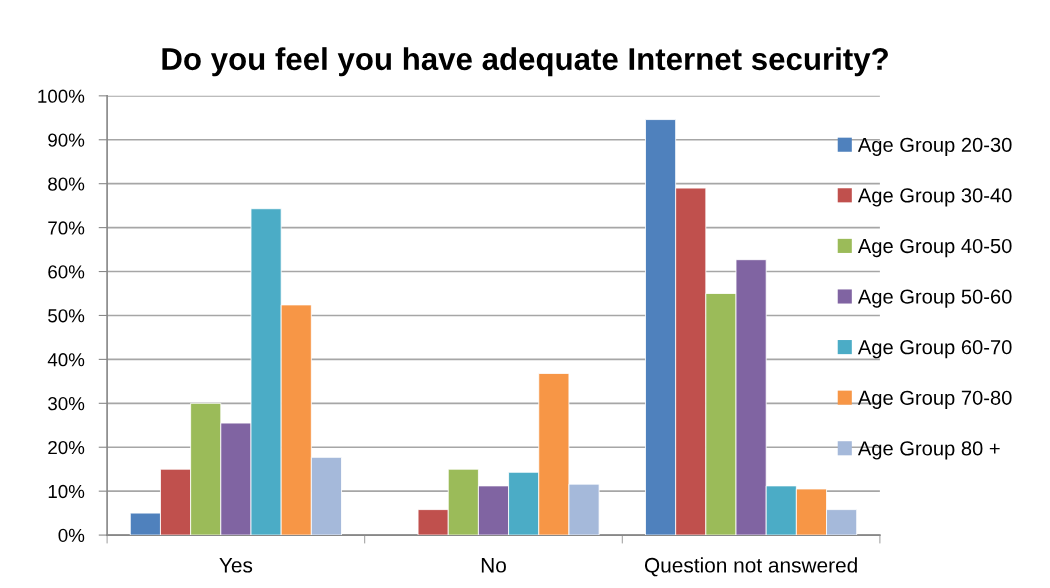  Describe the element at coordinates (61, 96) in the screenshot. I see `y-tick-label: 100%` at that location.